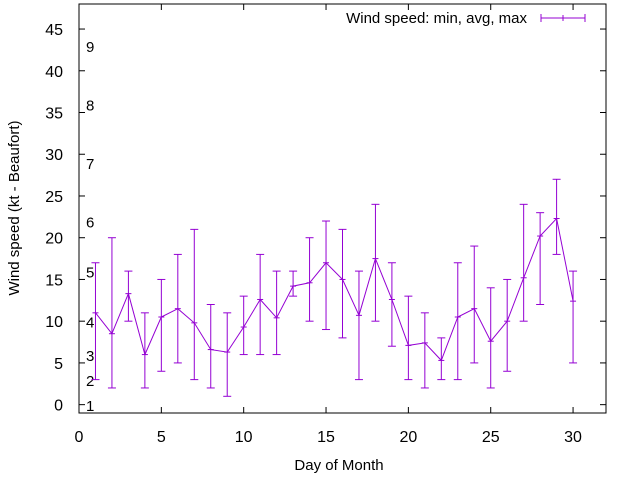 This screenshot has width=640, height=480. I want to click on x-tick-label: 20, so click(408, 437).